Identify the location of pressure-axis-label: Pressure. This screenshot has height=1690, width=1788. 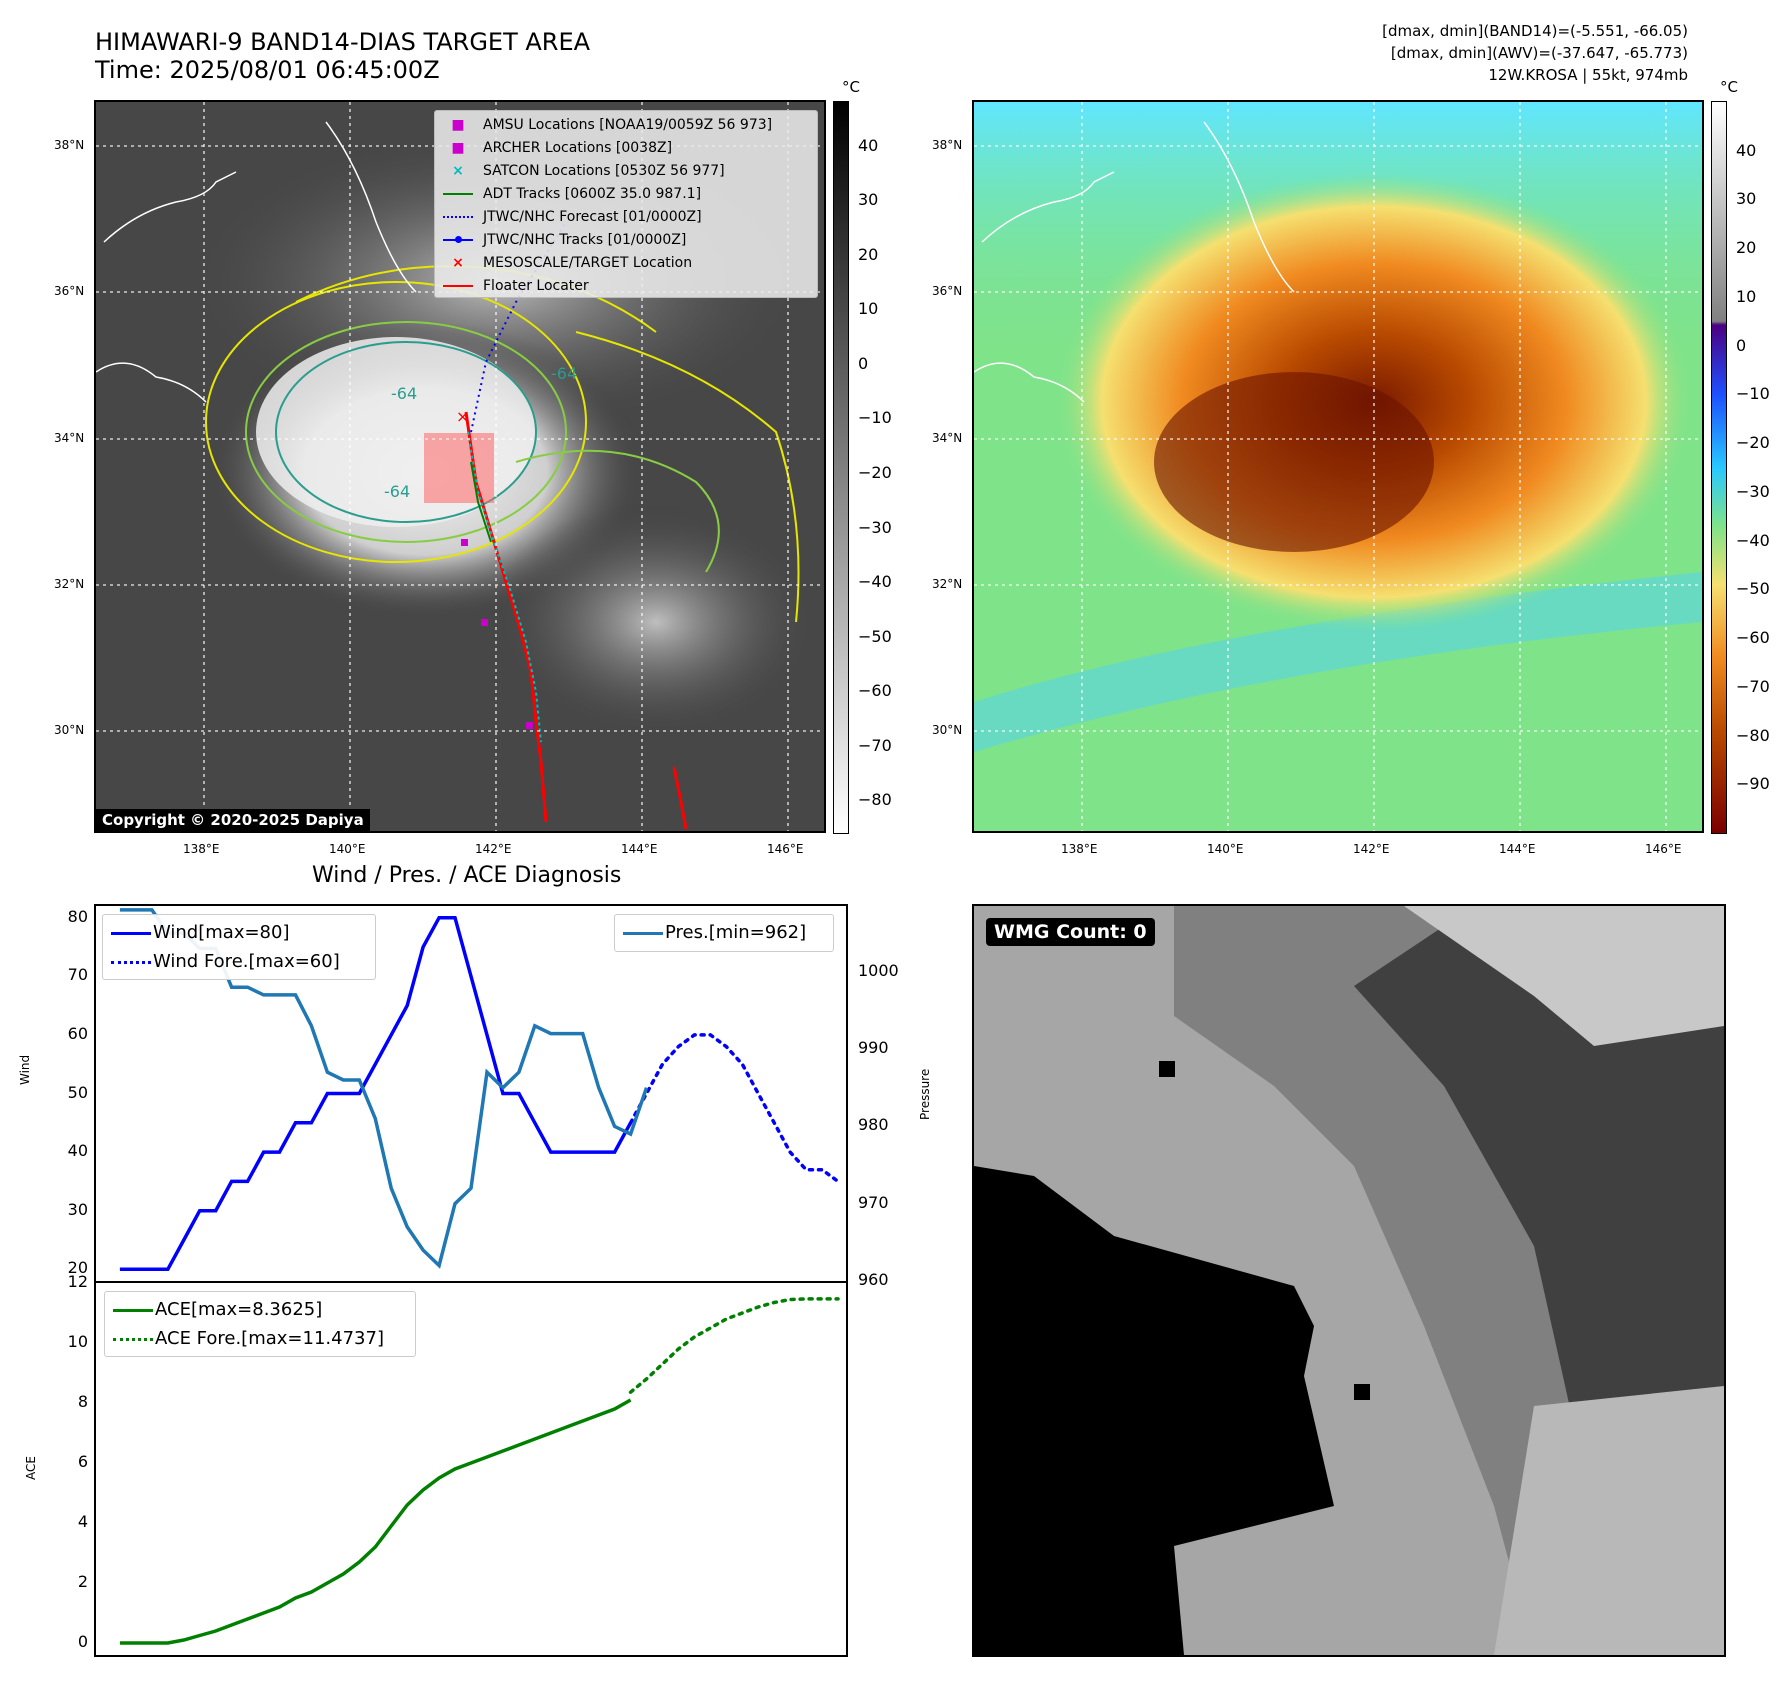
(925, 1094).